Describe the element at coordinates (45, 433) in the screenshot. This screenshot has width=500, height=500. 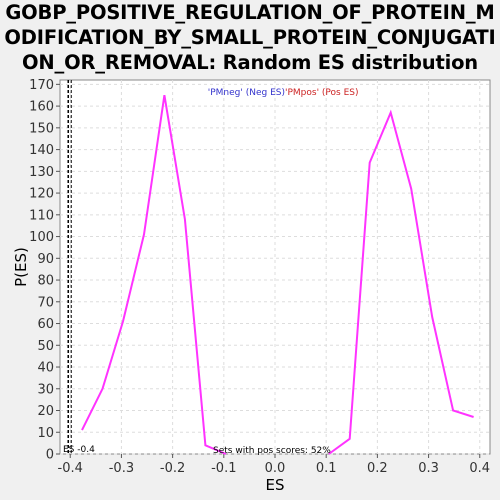
I see `y-tick-label: 10` at that location.